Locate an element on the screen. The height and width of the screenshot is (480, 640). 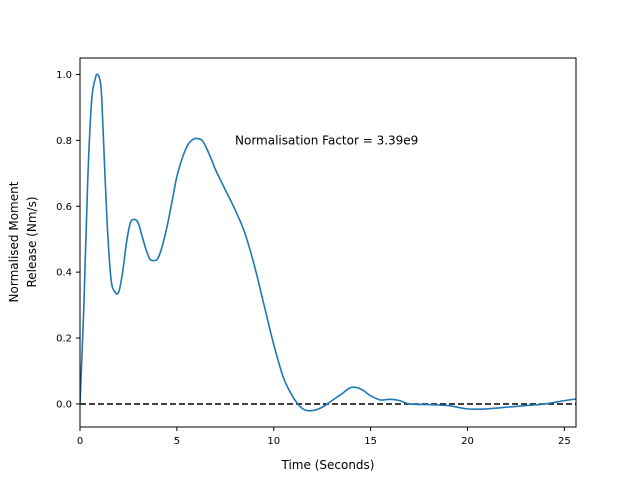
x-tick-label: 0 is located at coordinates (80, 441).